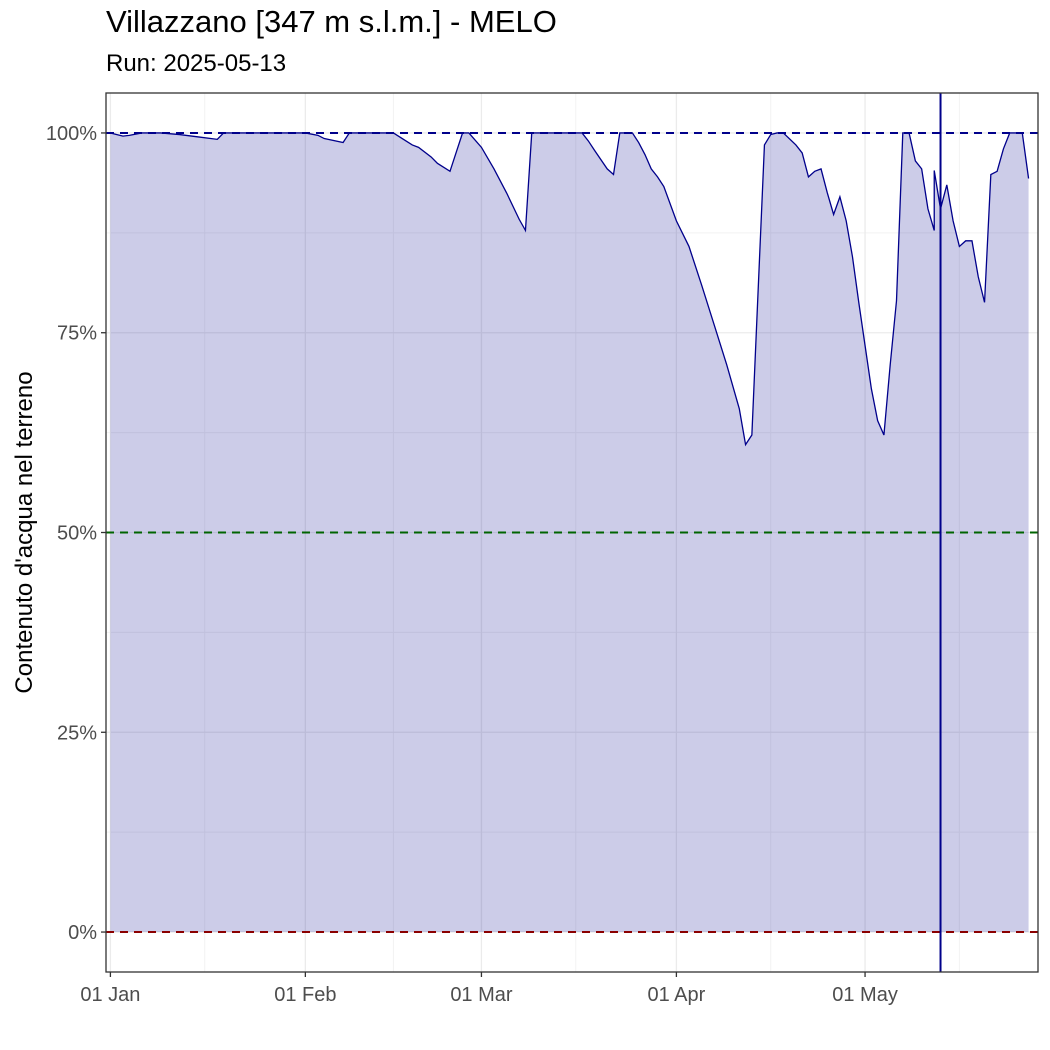 The height and width of the screenshot is (1050, 1050). What do you see at coordinates (676, 995) in the screenshot?
I see `x-tick-label: 01 Apr` at bounding box center [676, 995].